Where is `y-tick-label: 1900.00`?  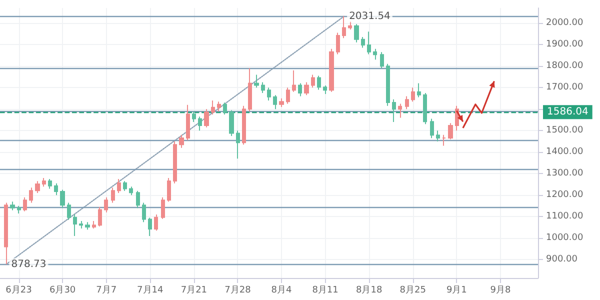
y-tick-label: 1900.00 is located at coordinates (565, 45).